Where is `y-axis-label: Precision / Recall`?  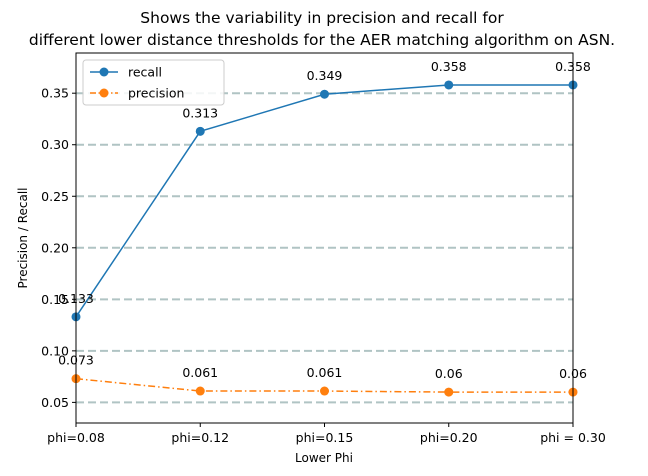
y-axis-label: Precision / Recall is located at coordinates (23, 237).